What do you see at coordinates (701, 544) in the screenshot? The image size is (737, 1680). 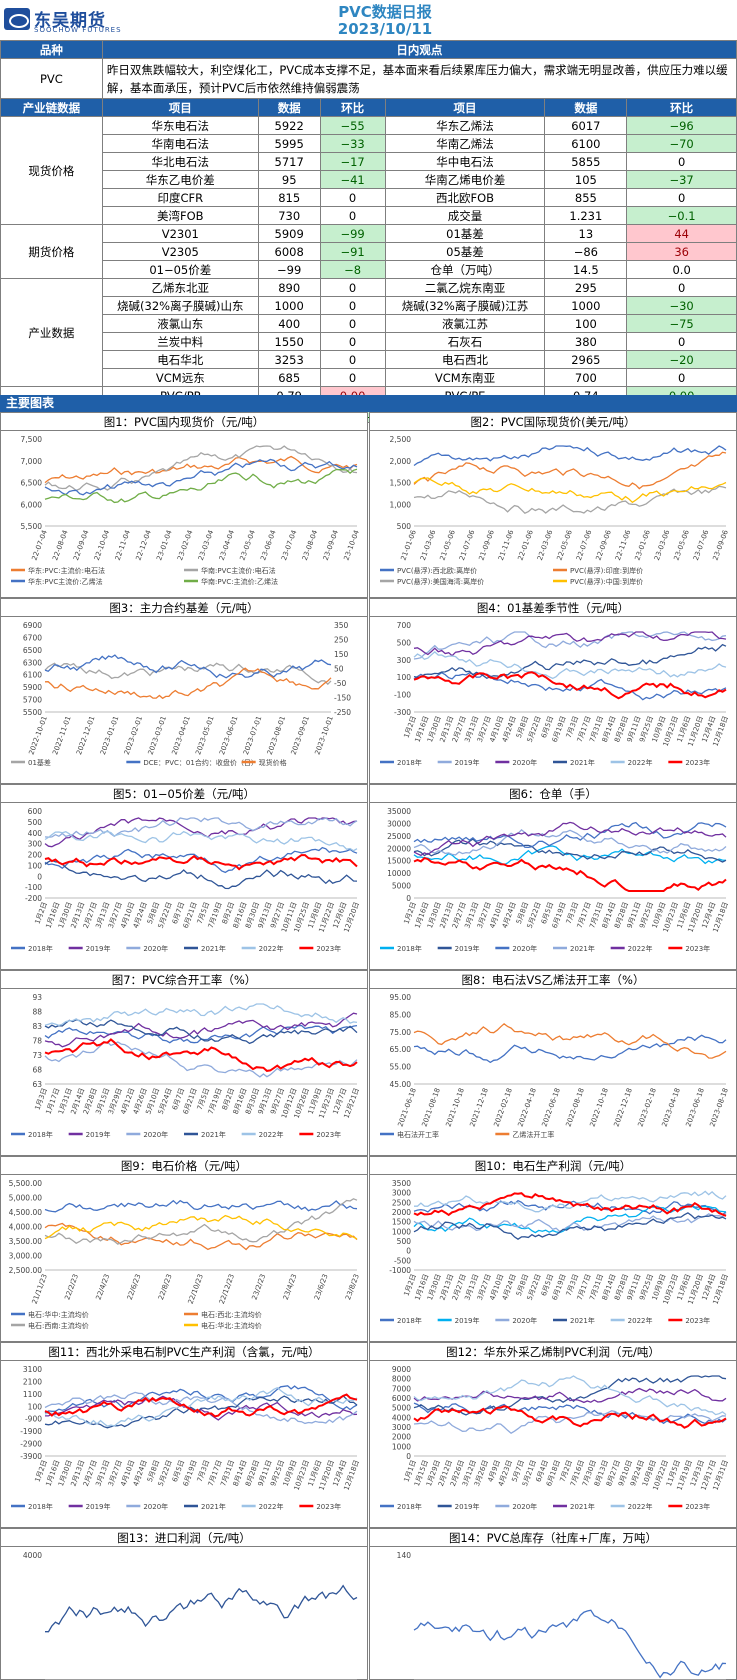 I see `x-tick-label: 23-07-06` at bounding box center [701, 544].